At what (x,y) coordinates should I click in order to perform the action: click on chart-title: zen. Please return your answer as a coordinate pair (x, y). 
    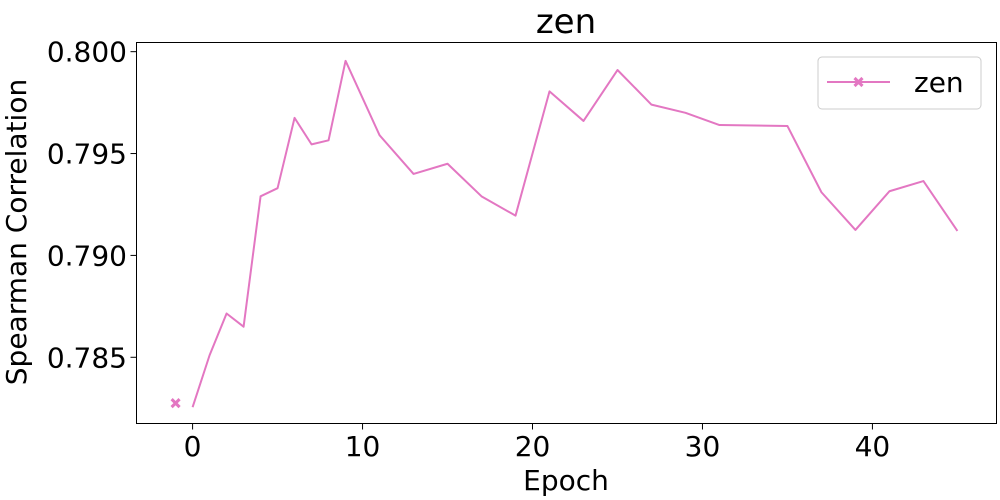
    Looking at the image, I should click on (566, 22).